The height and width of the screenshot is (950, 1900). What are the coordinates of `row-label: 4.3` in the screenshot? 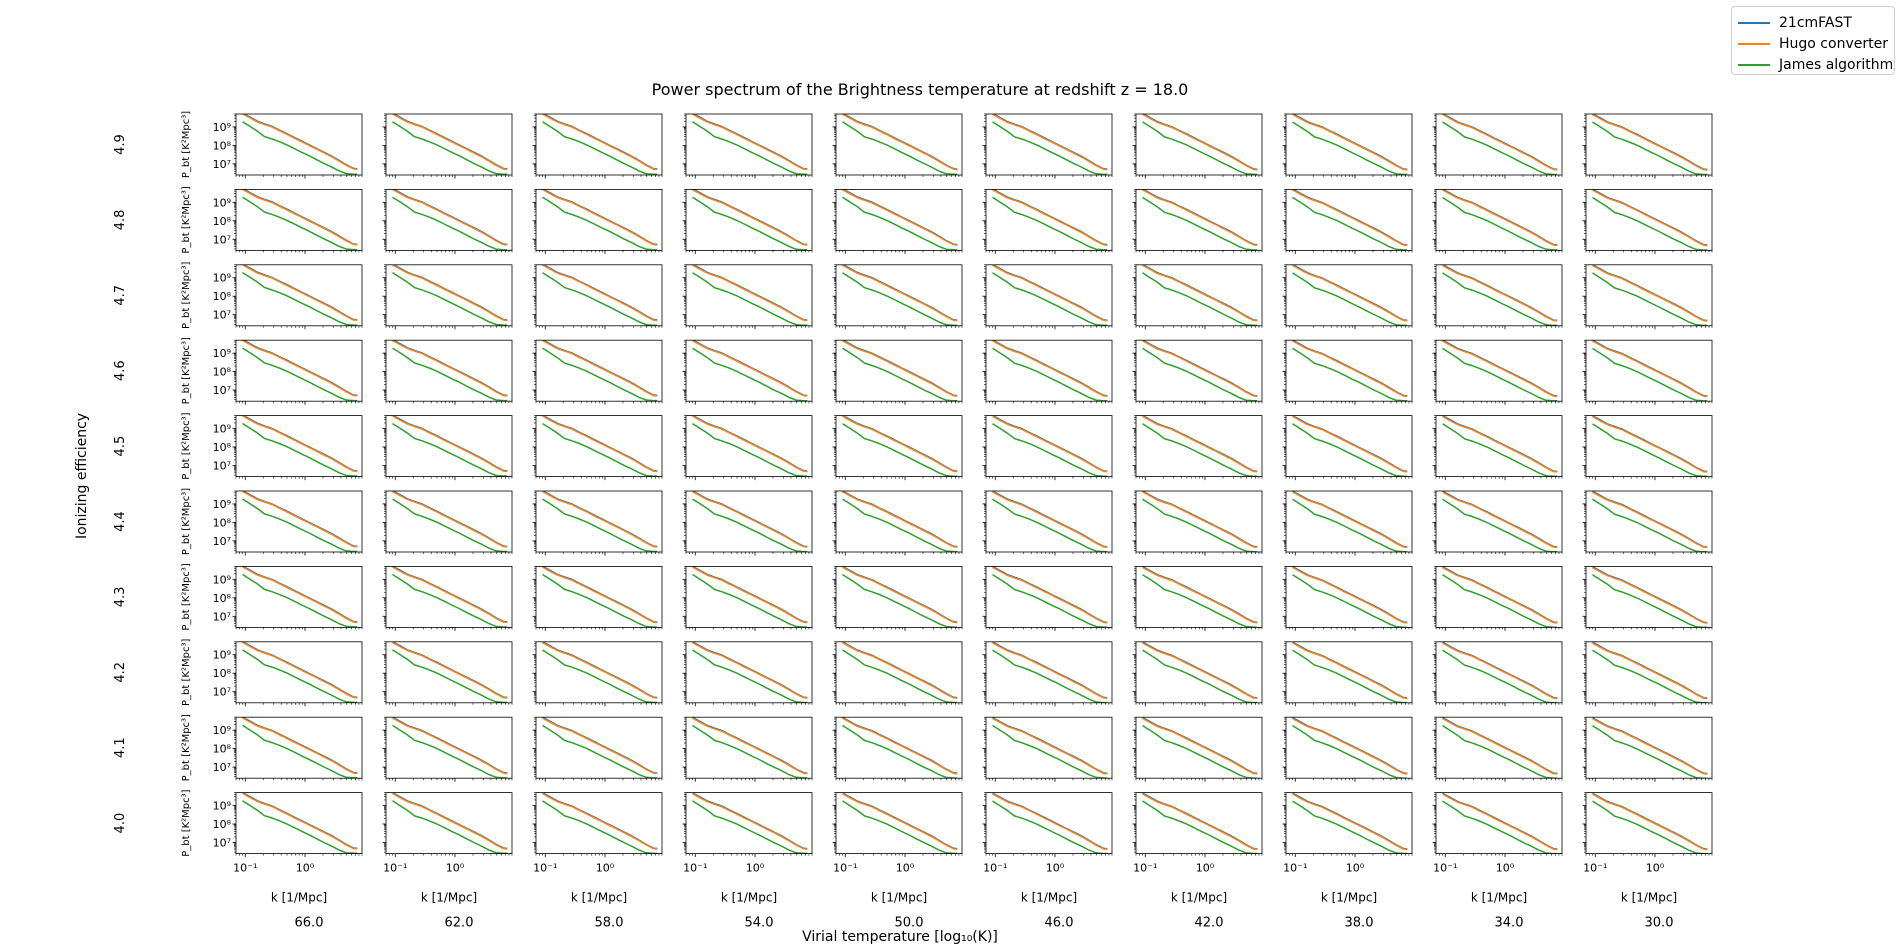 It's located at (120, 597).